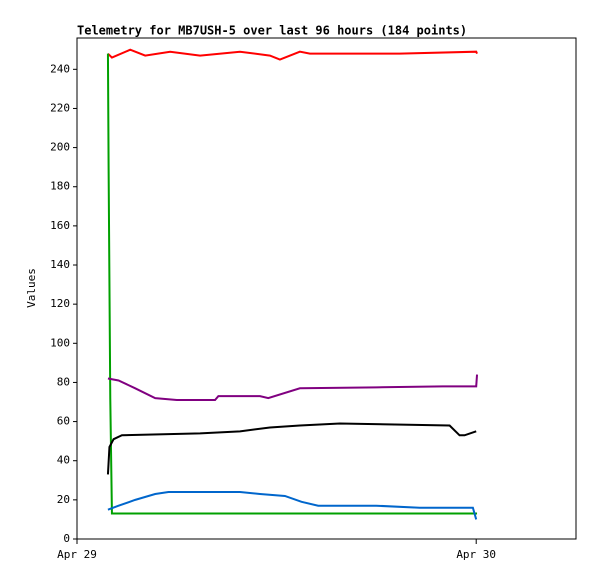 This screenshot has height=579, width=597. I want to click on y-tick-label: 80, so click(63, 381).